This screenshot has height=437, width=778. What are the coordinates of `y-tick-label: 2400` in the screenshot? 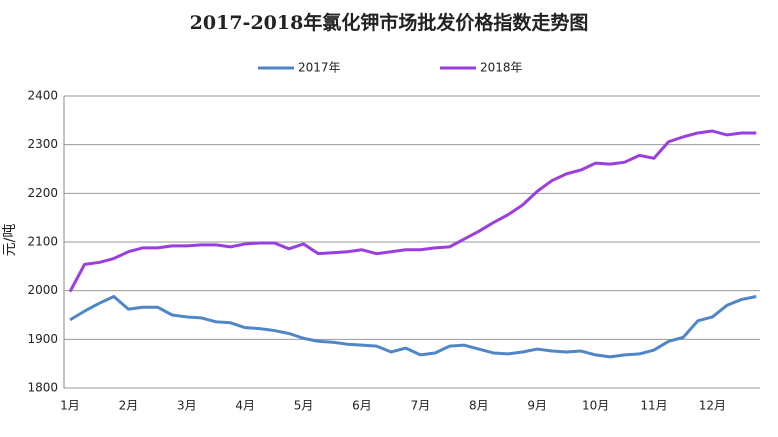 It's located at (42, 96).